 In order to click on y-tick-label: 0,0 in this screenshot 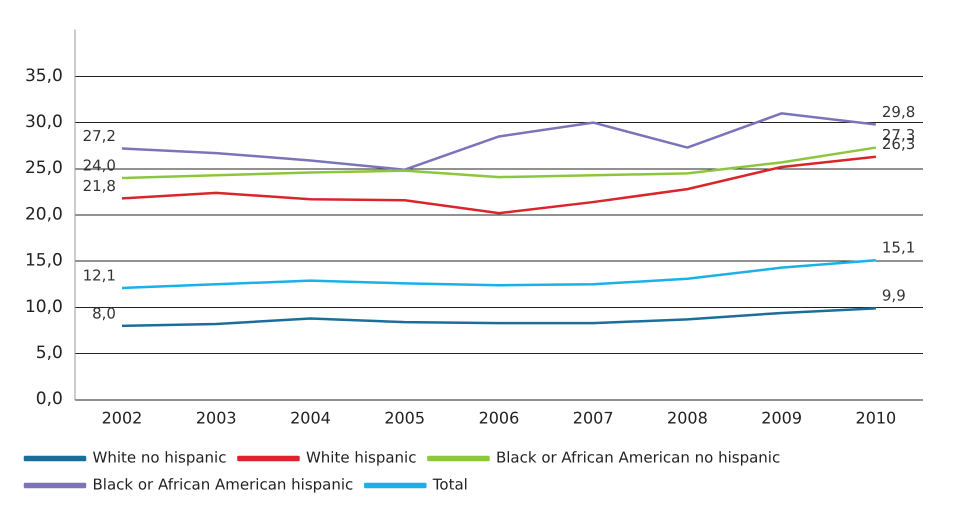, I will do `click(49, 399)`.